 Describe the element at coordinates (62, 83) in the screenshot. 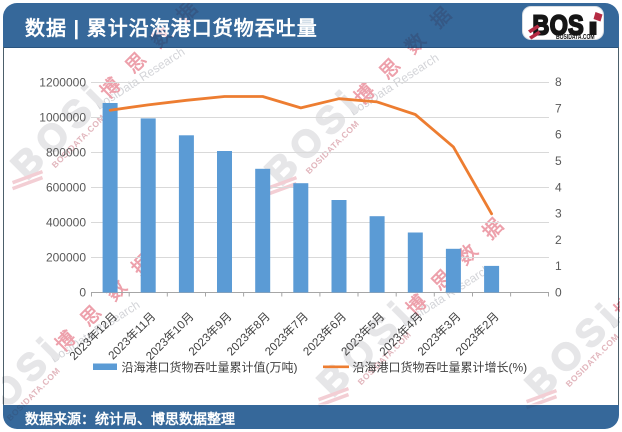

I see `svg-text: 1200000` at that location.